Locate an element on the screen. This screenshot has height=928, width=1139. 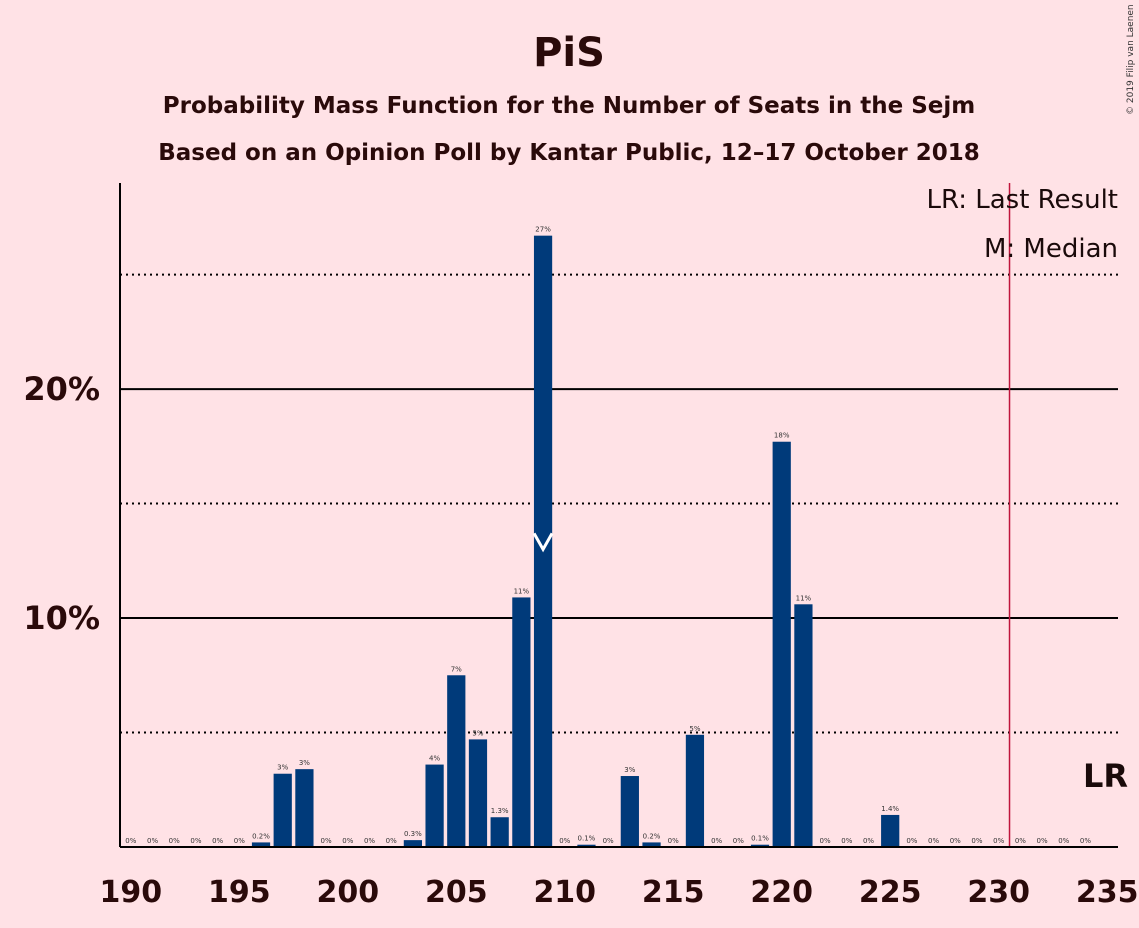
data-label: 27% is located at coordinates (543, 230).